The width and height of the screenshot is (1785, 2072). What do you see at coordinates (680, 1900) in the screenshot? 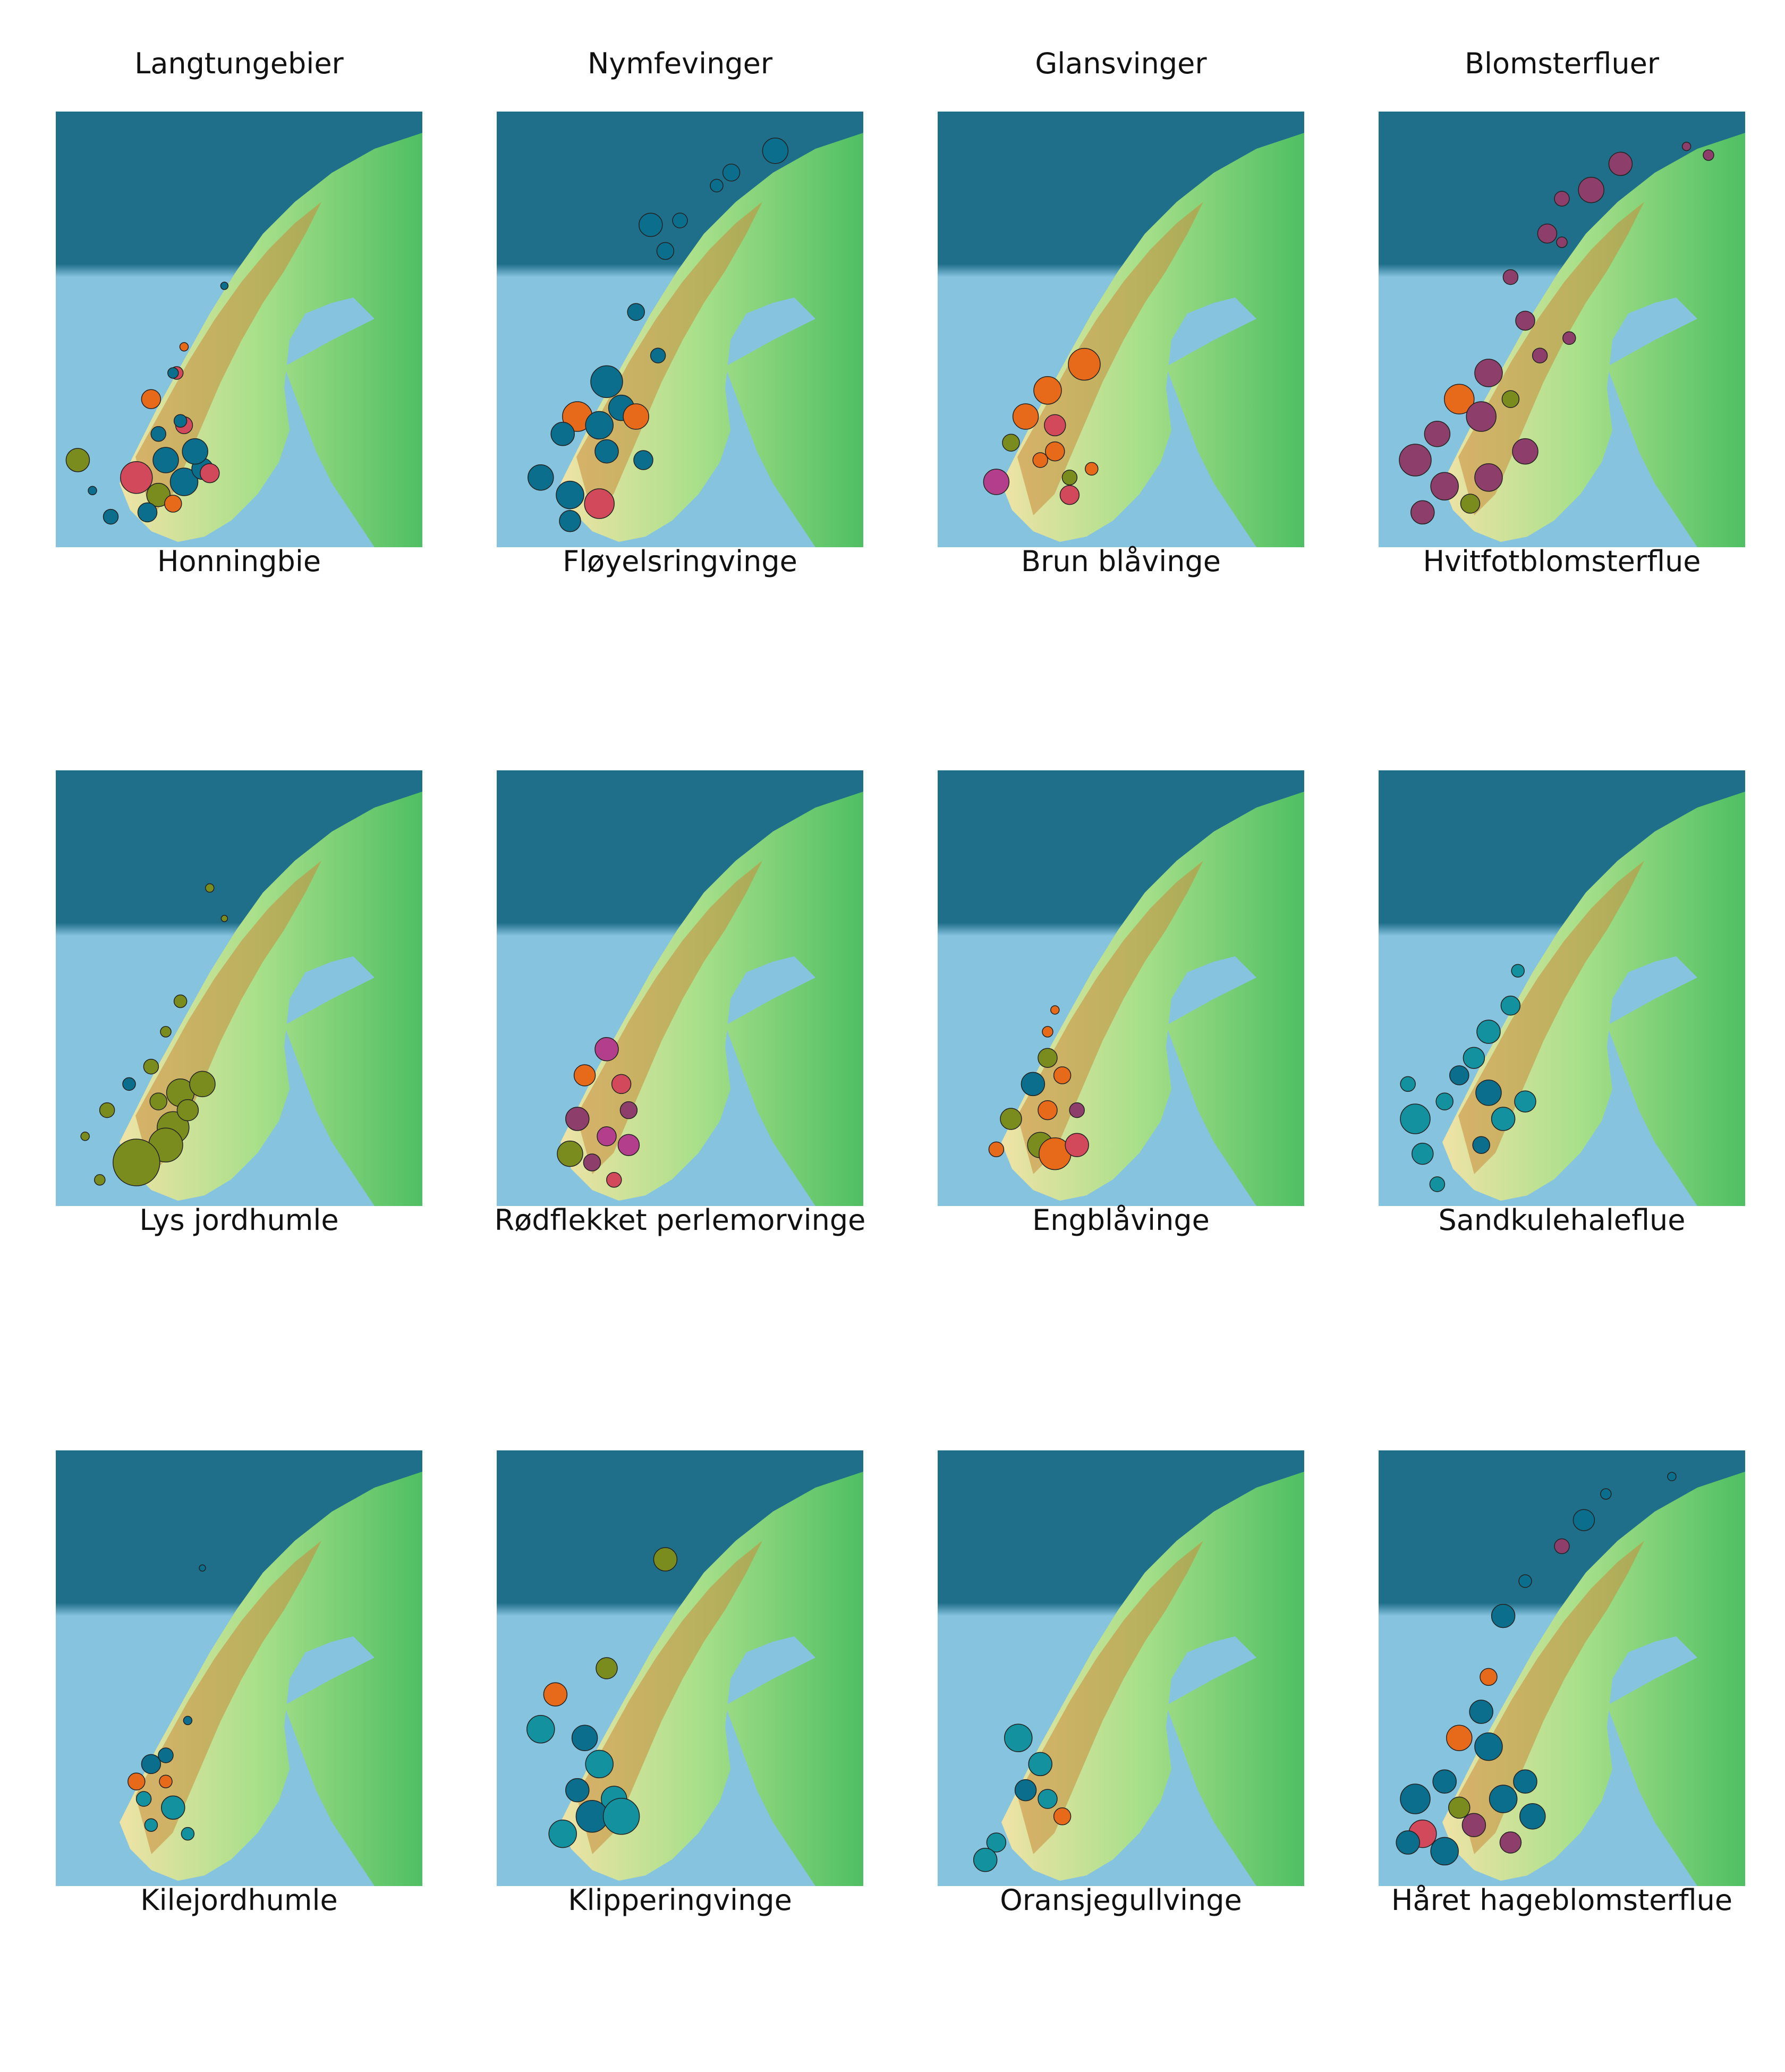
I see `species-label-9: Klipperingvinge` at bounding box center [680, 1900].